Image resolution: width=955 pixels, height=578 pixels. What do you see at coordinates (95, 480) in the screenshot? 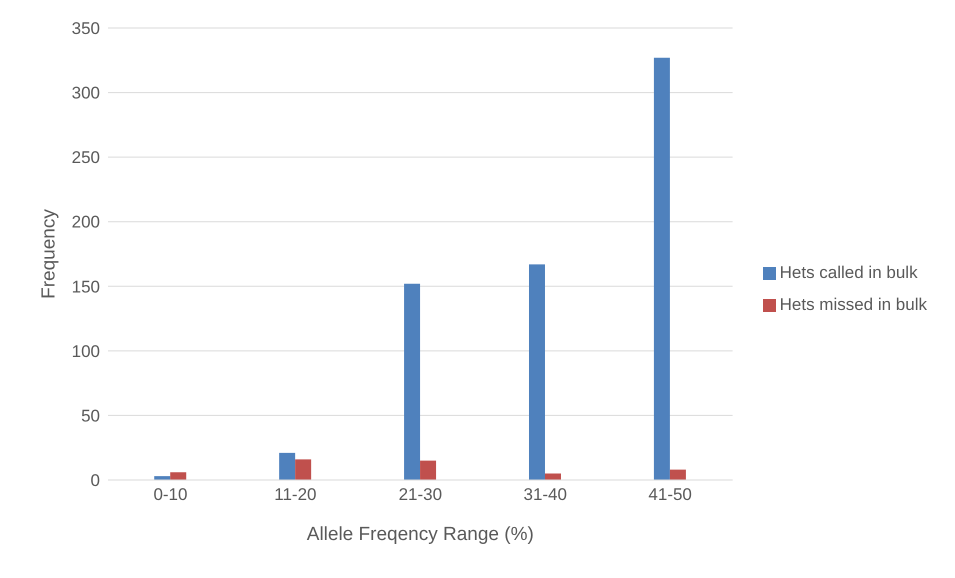
I see `y-tick-label: 0` at bounding box center [95, 480].